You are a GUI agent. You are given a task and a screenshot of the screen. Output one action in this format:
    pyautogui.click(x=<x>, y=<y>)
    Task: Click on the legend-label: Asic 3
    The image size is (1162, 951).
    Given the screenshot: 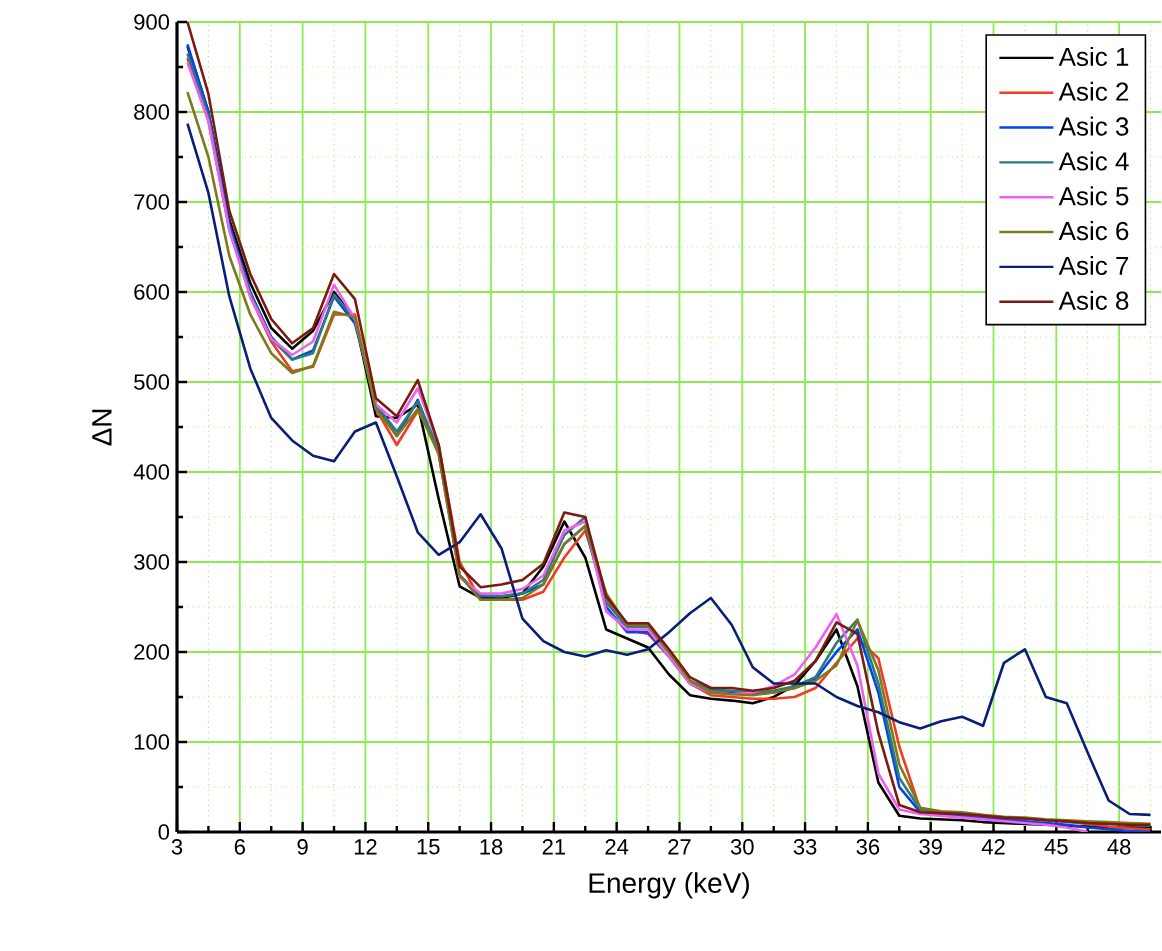 What is the action you would take?
    pyautogui.click(x=1093, y=126)
    